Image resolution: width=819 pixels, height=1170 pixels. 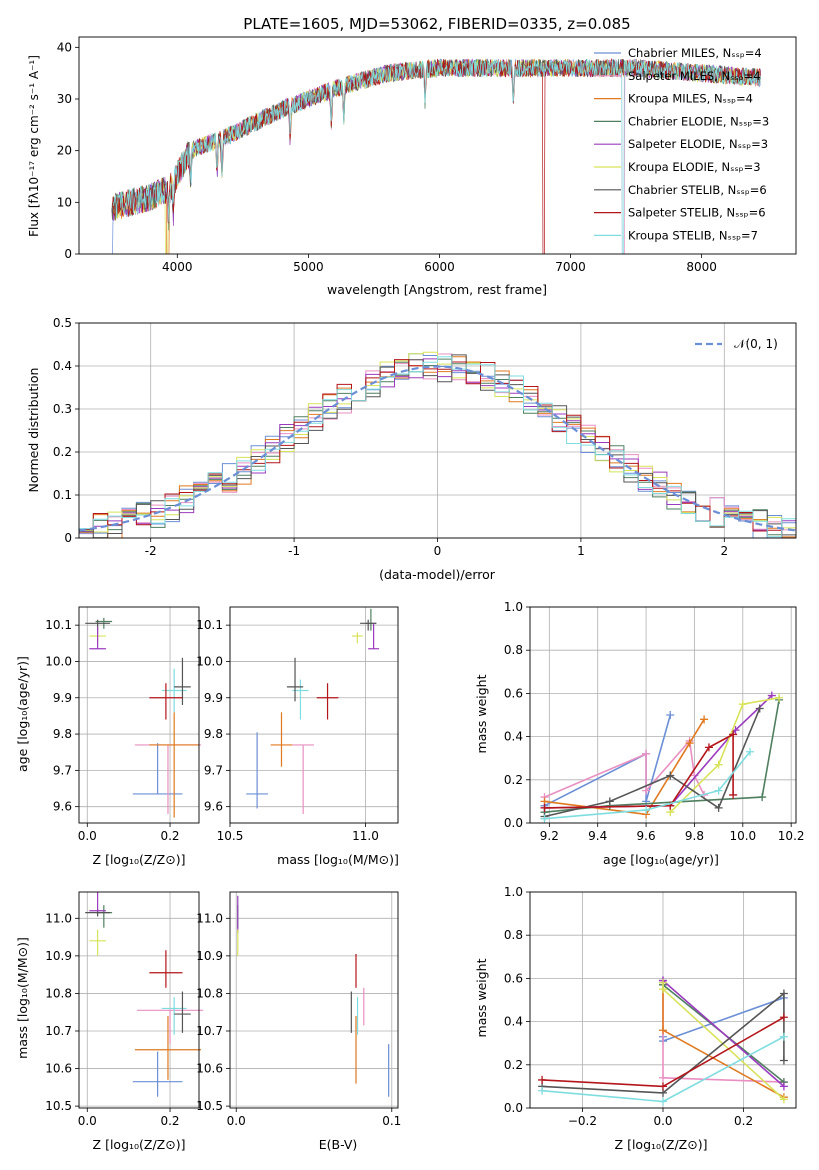 What do you see at coordinates (743, 1121) in the screenshot?
I see `xtick-label-2: 0.2` at bounding box center [743, 1121].